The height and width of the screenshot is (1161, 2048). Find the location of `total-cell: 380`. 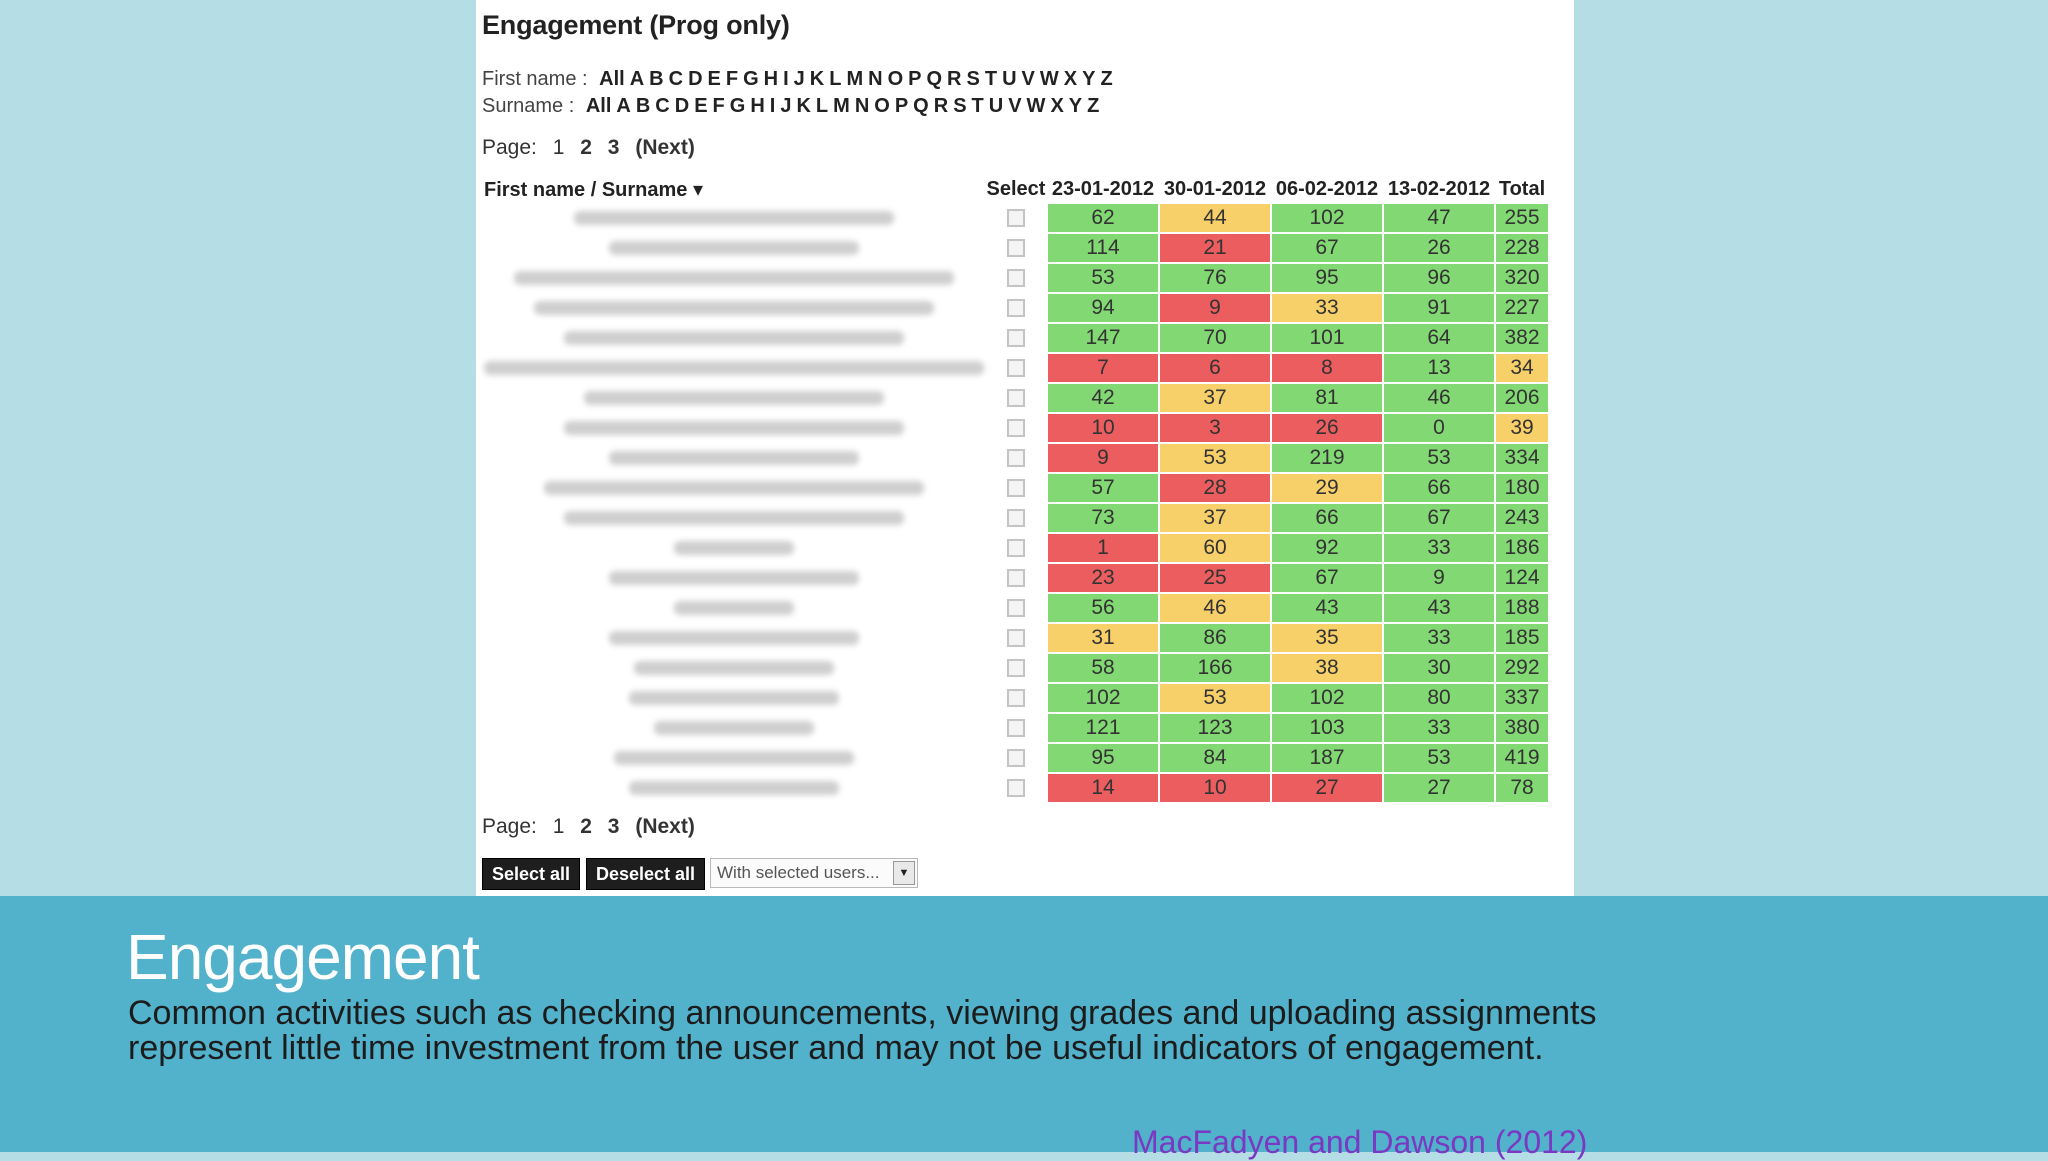

total-cell: 380 is located at coordinates (1522, 729).